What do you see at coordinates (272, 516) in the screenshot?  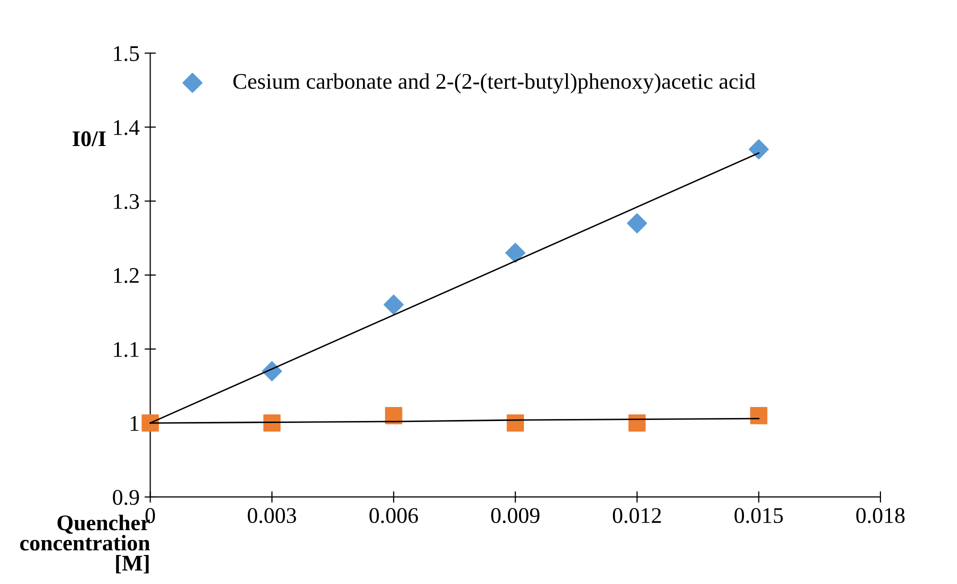 I see `x-tick-label: 0.003` at bounding box center [272, 516].